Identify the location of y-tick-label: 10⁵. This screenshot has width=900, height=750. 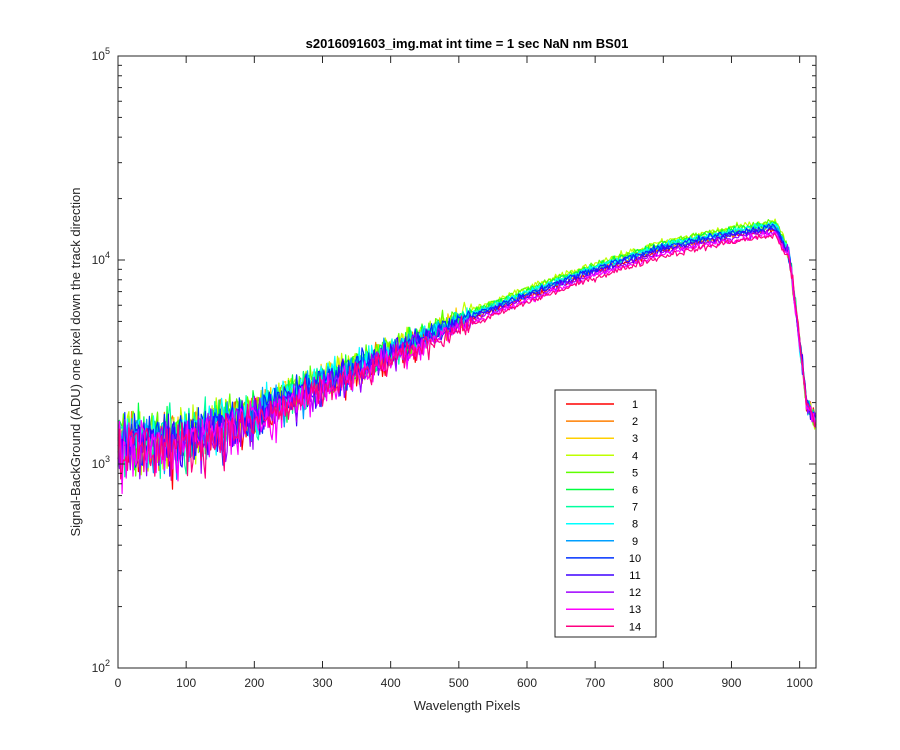
(101, 54).